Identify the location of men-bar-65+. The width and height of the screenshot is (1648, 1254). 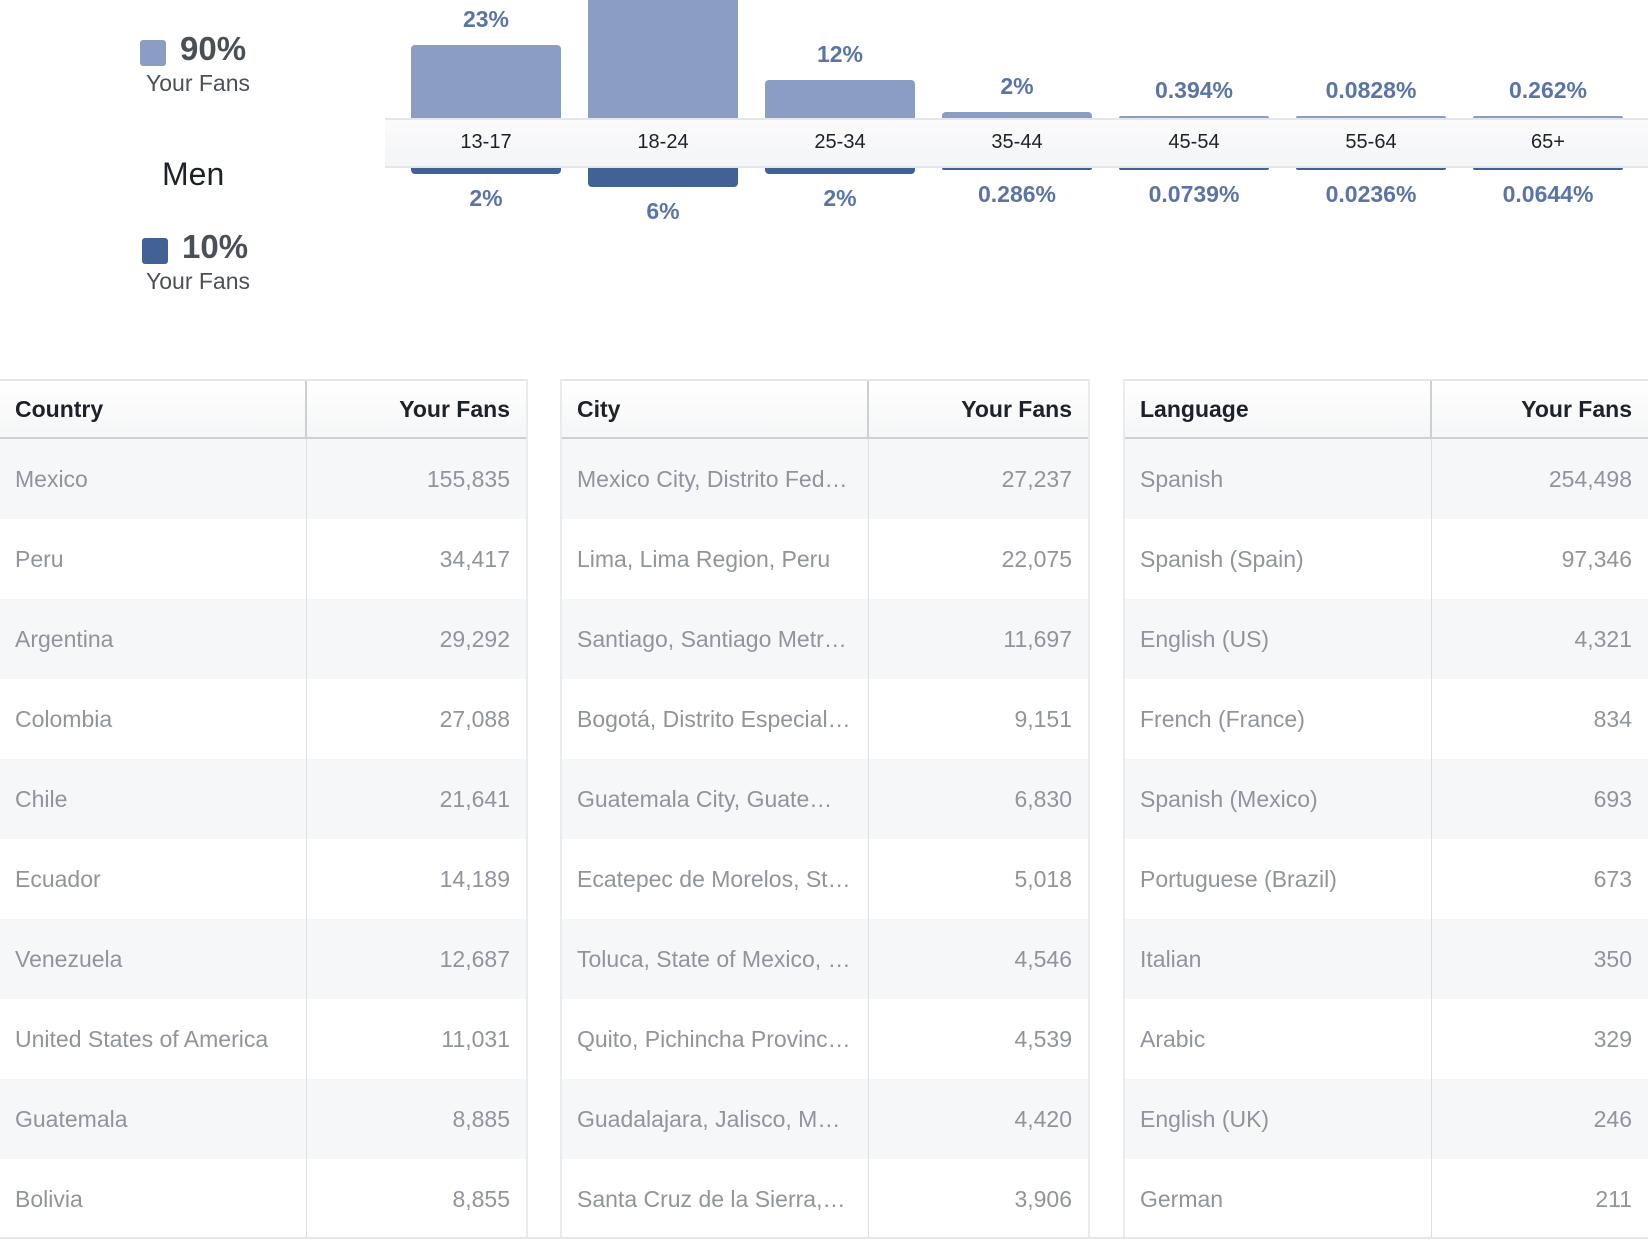
(1548, 169).